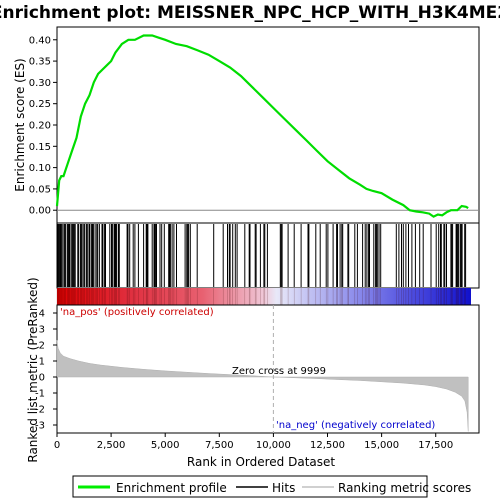  What do you see at coordinates (261, 296) in the screenshot?
I see `band-hit-lines` at bounding box center [261, 296].